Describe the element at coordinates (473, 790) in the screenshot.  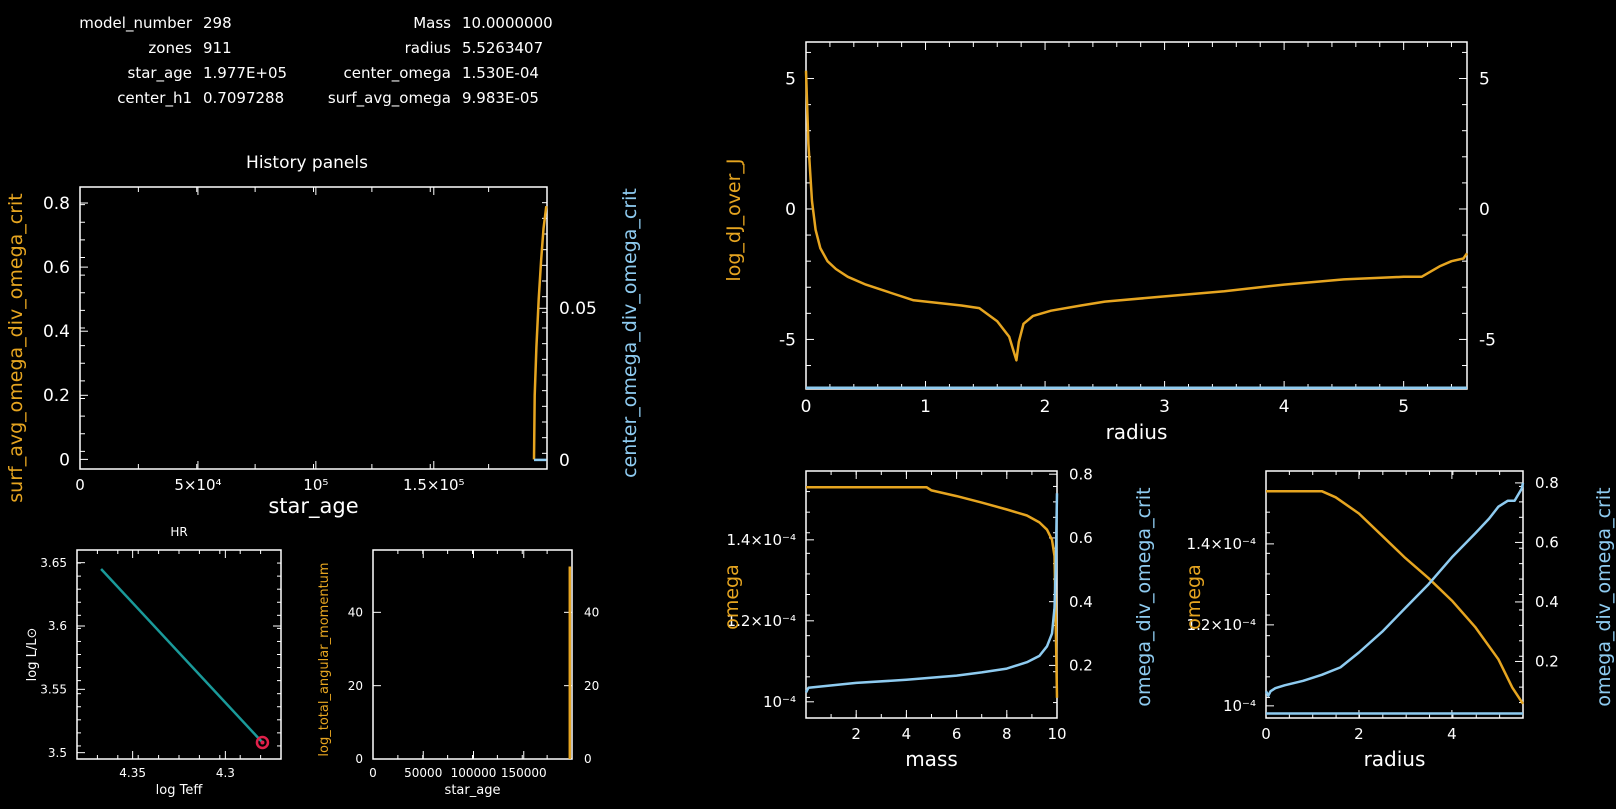
I see `angmom-xlabel: star_age` at that location.